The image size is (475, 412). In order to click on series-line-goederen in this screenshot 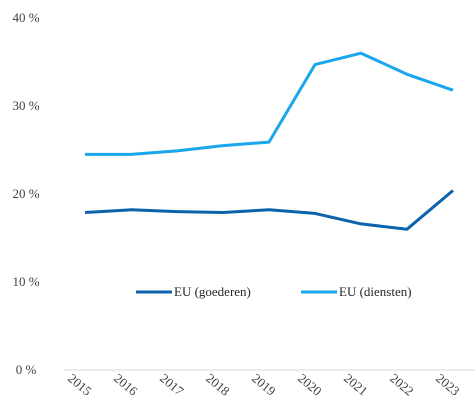, I will do `click(269, 210)`.